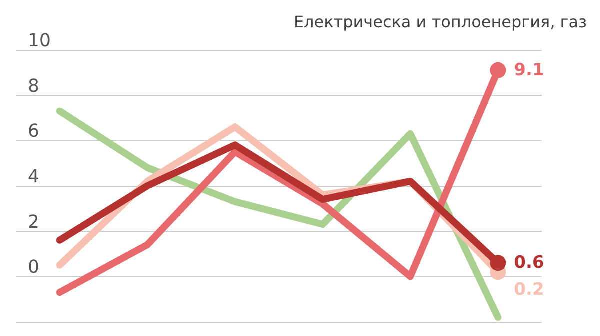 This screenshot has height=336, width=600. I want to click on data-label: 0.2, so click(529, 290).